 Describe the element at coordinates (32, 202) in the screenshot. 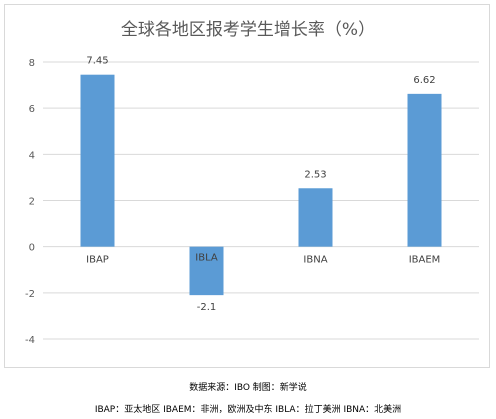

I see `y-tick-label: 2` at that location.